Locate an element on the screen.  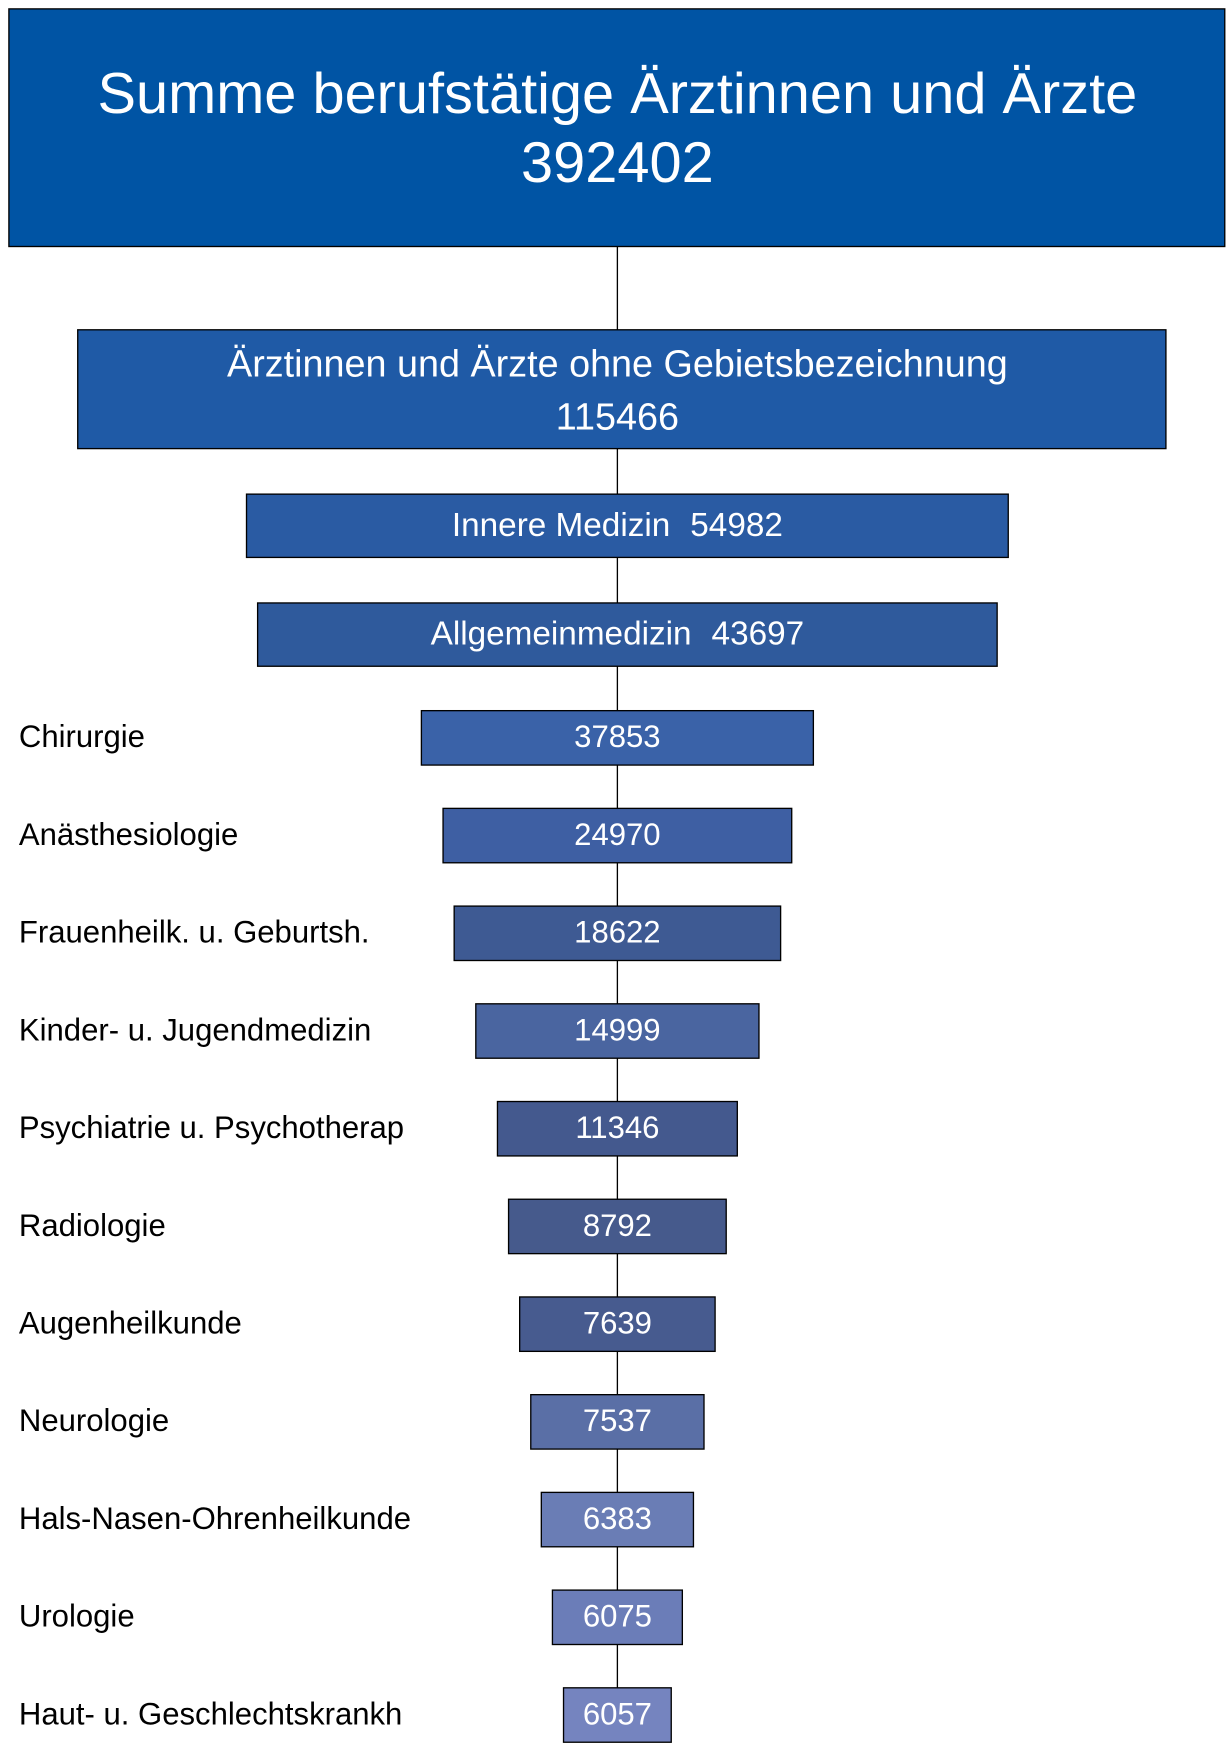
specialty-value: 37853 is located at coordinates (617, 736).